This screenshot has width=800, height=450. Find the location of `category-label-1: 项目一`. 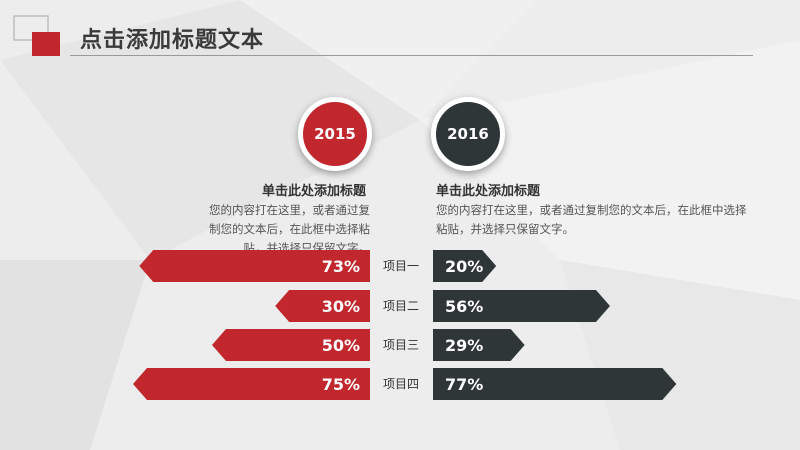

category-label-1: 项目一 is located at coordinates (401, 266).